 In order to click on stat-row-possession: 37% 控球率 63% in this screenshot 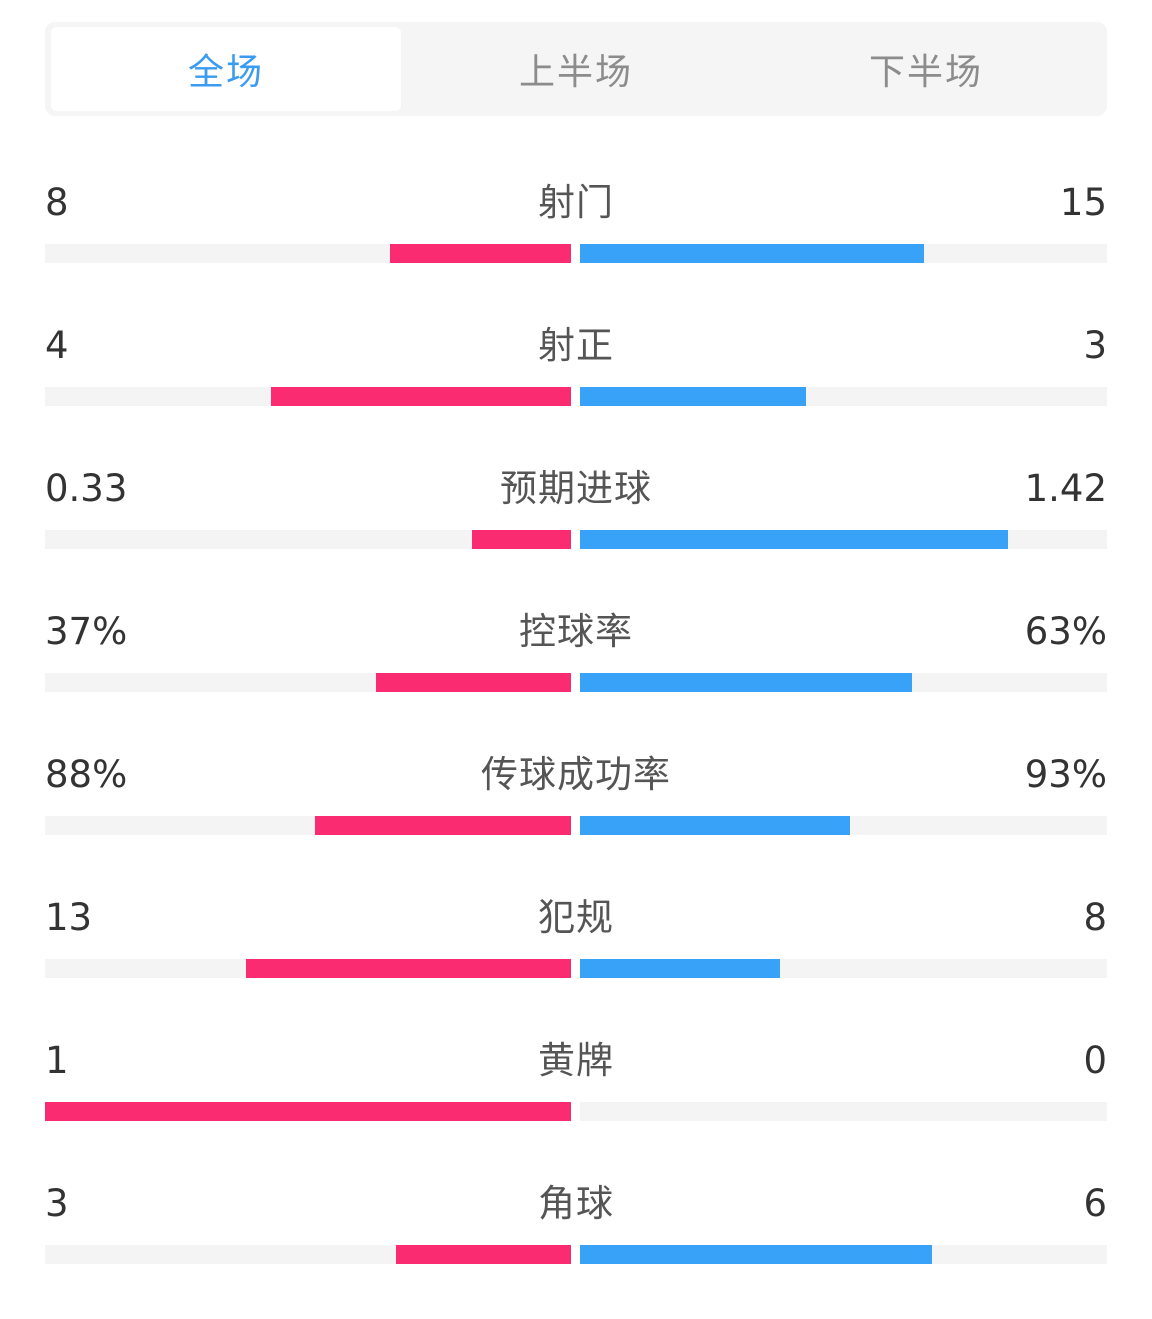, I will do `click(576, 663)`.